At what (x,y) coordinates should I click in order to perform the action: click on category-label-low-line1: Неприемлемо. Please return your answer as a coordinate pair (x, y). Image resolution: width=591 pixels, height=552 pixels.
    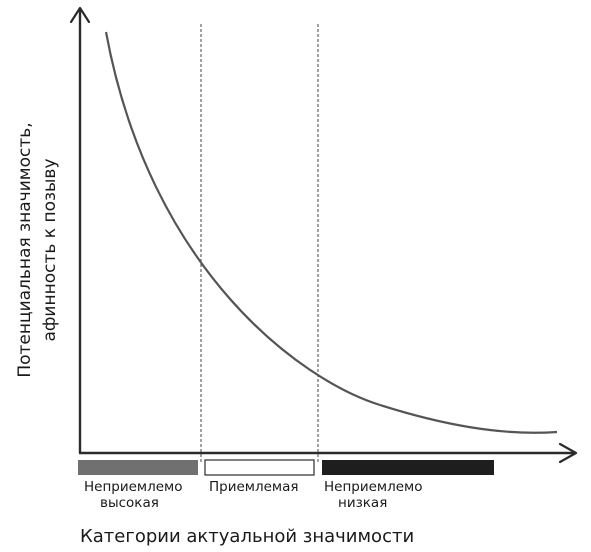
    Looking at the image, I should click on (373, 487).